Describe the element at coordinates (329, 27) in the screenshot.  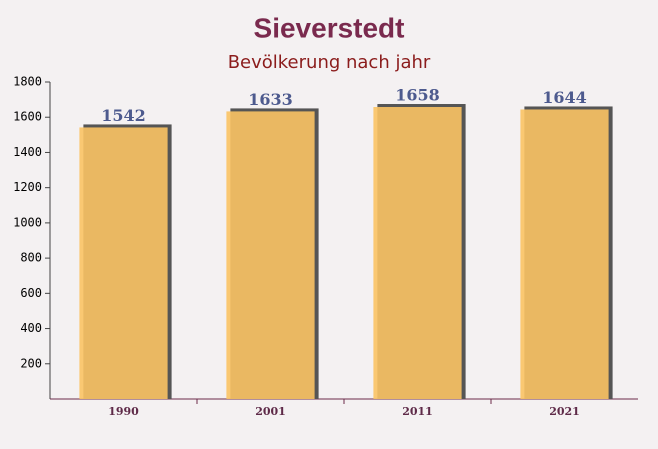
I see `chart-title: Sieverstedt` at that location.